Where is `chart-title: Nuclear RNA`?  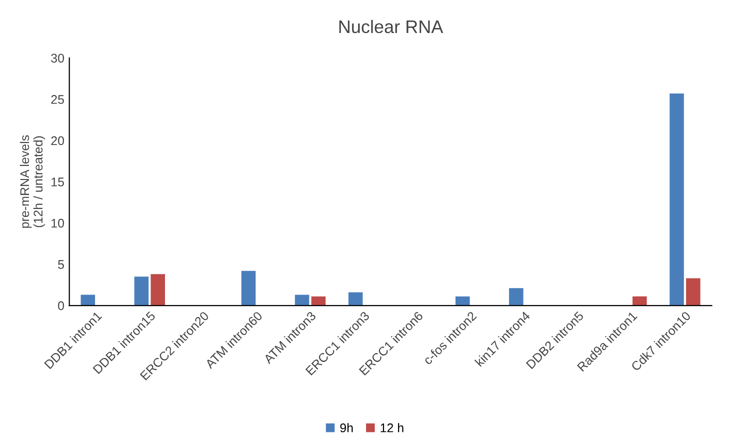
chart-title: Nuclear RNA is located at coordinates (391, 27).